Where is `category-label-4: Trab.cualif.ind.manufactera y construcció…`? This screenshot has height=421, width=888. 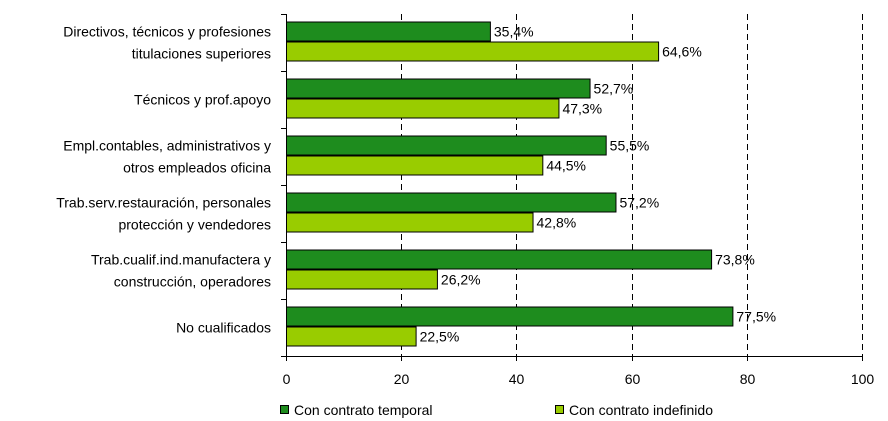
category-label-4: Trab.cualif.ind.manufactera y construcció… is located at coordinates (181, 271).